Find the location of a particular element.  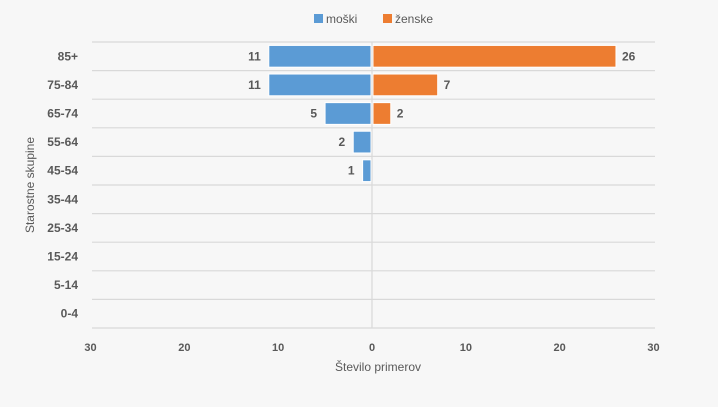

category-label: 75-84 is located at coordinates (62, 85).